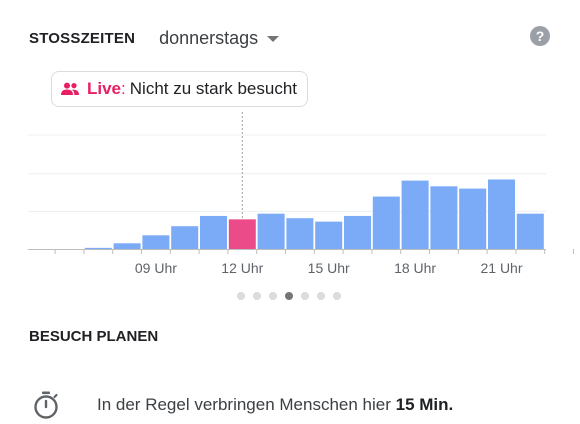 The image size is (580, 424). I want to click on pagination-dots, so click(289, 296).